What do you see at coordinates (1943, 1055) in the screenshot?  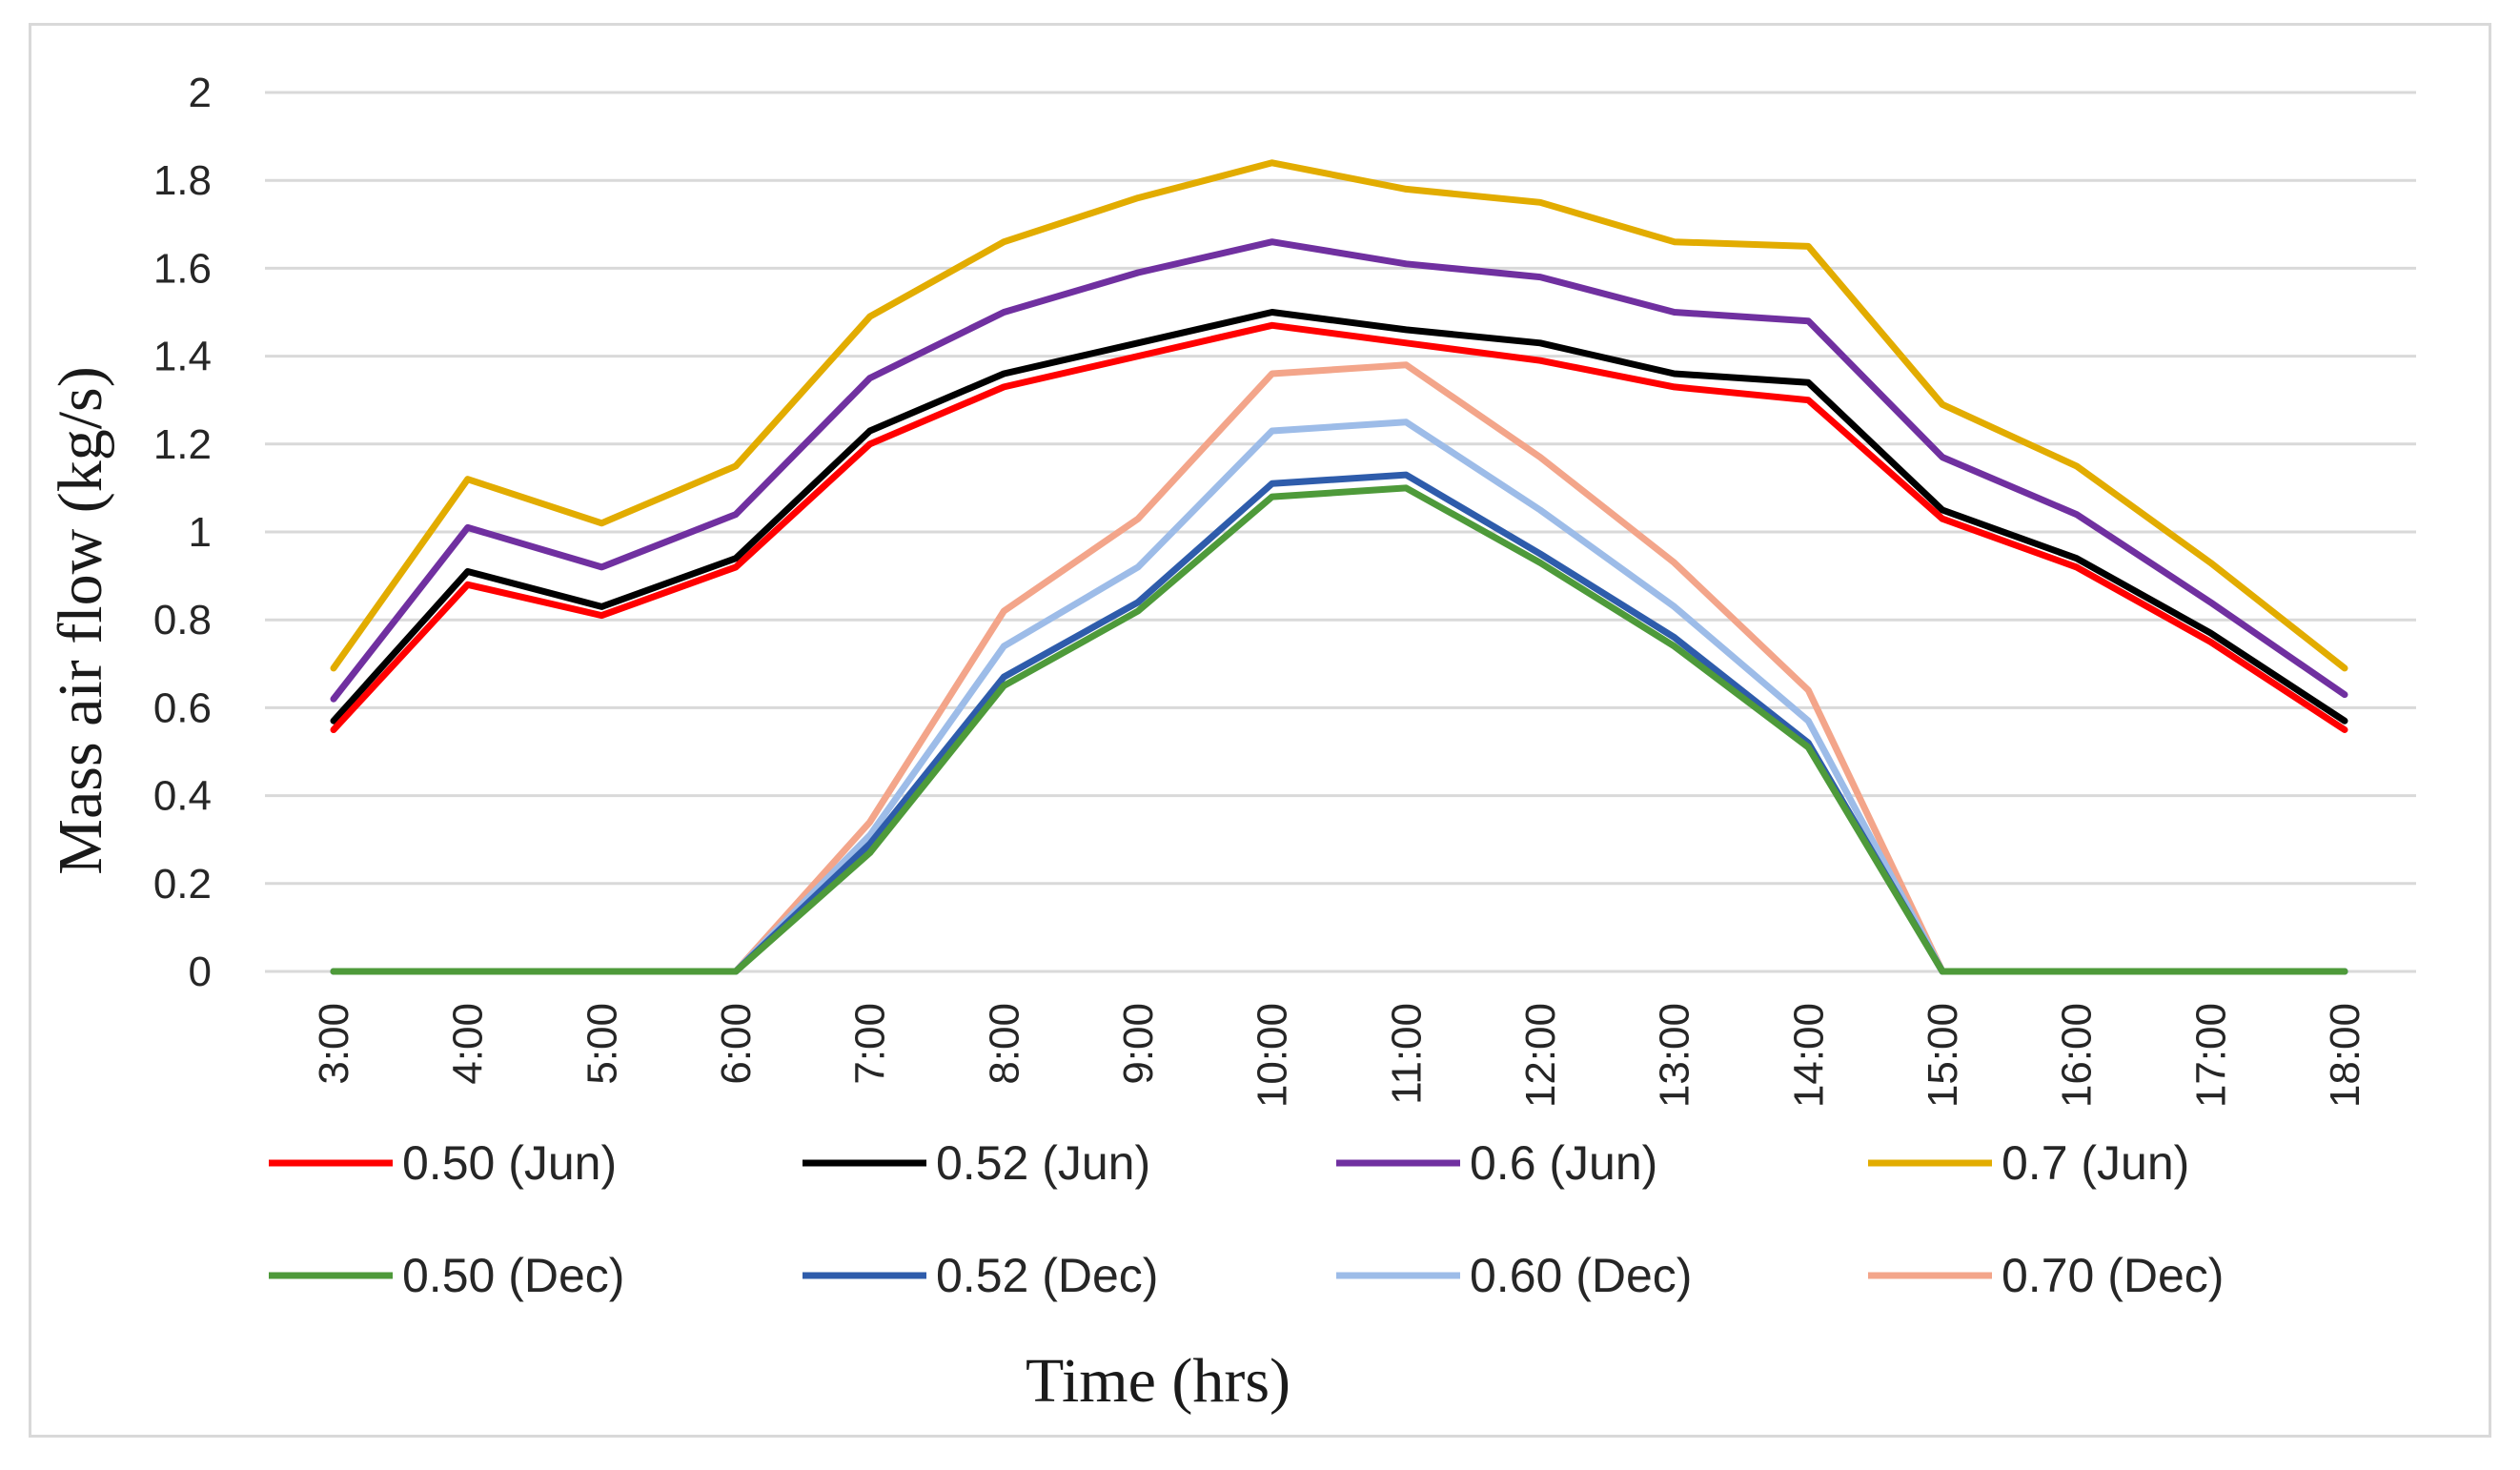 I see `x-tick-label: 15:00` at bounding box center [1943, 1055].